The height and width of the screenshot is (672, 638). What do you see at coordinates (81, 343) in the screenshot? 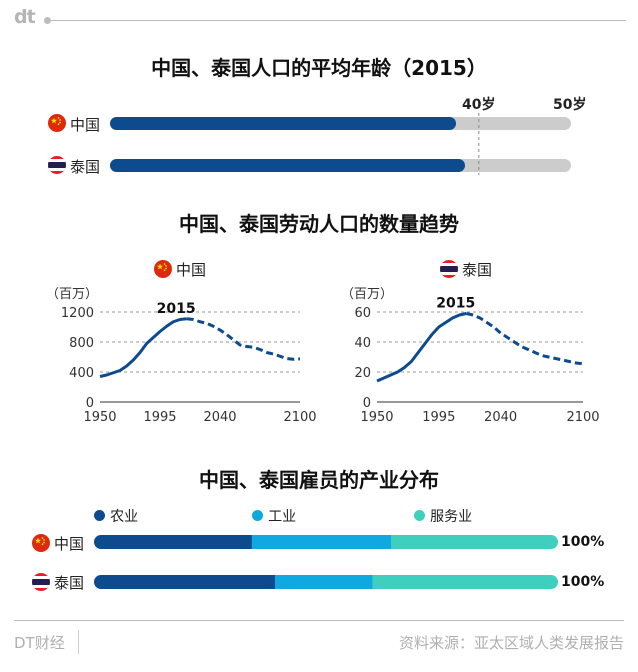
I see `y-tick-label: 800` at bounding box center [81, 343].